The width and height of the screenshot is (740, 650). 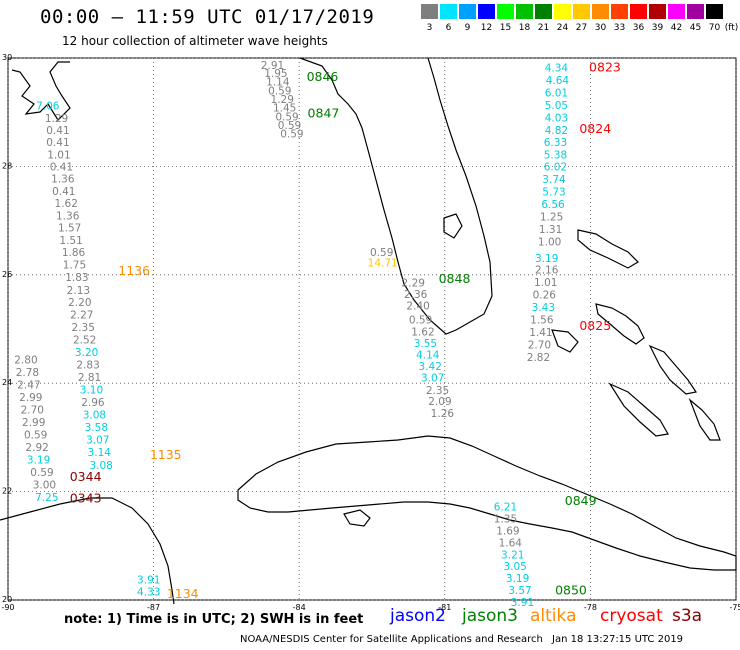 I want to click on wave-height-value: 6.02, so click(x=555, y=168).